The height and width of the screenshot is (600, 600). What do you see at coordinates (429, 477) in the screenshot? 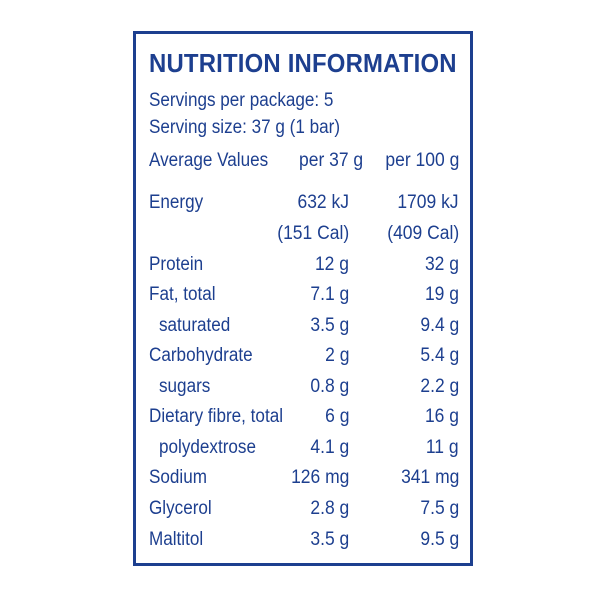
I see `per-100g-value: 341 mg` at bounding box center [429, 477].